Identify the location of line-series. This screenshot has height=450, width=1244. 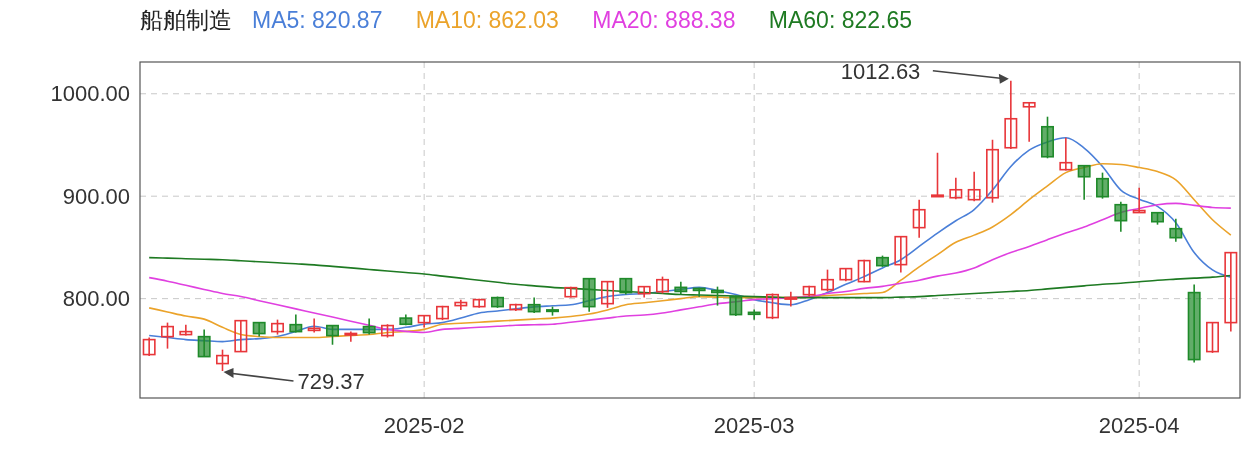
(690, 277).